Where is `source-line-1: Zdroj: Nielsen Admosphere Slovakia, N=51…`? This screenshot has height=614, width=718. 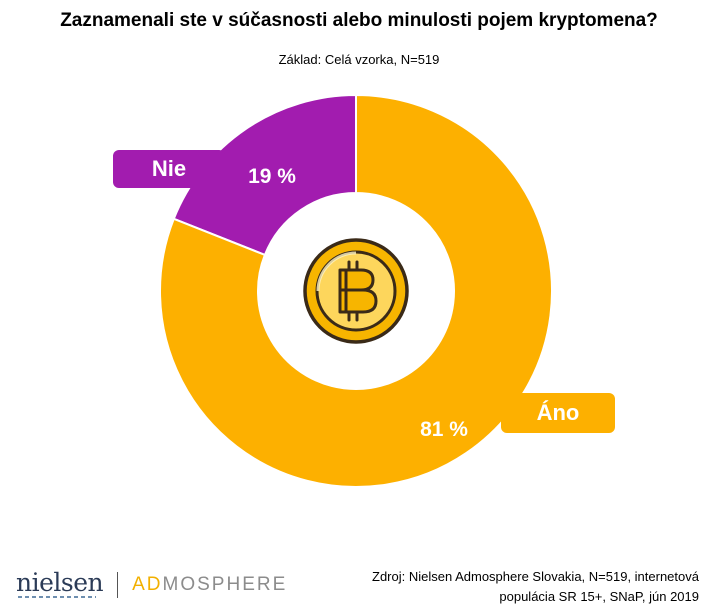
source-line-1: Zdroj: Nielsen Admosphere Slovakia, N=51… is located at coordinates (535, 576).